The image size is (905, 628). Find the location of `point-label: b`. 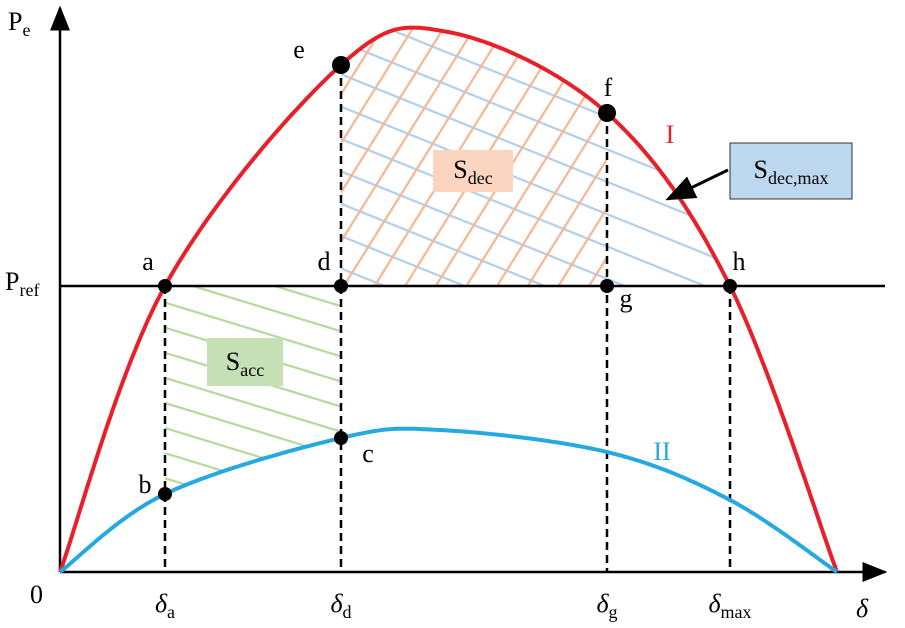

point-label: b is located at coordinates (145, 484).